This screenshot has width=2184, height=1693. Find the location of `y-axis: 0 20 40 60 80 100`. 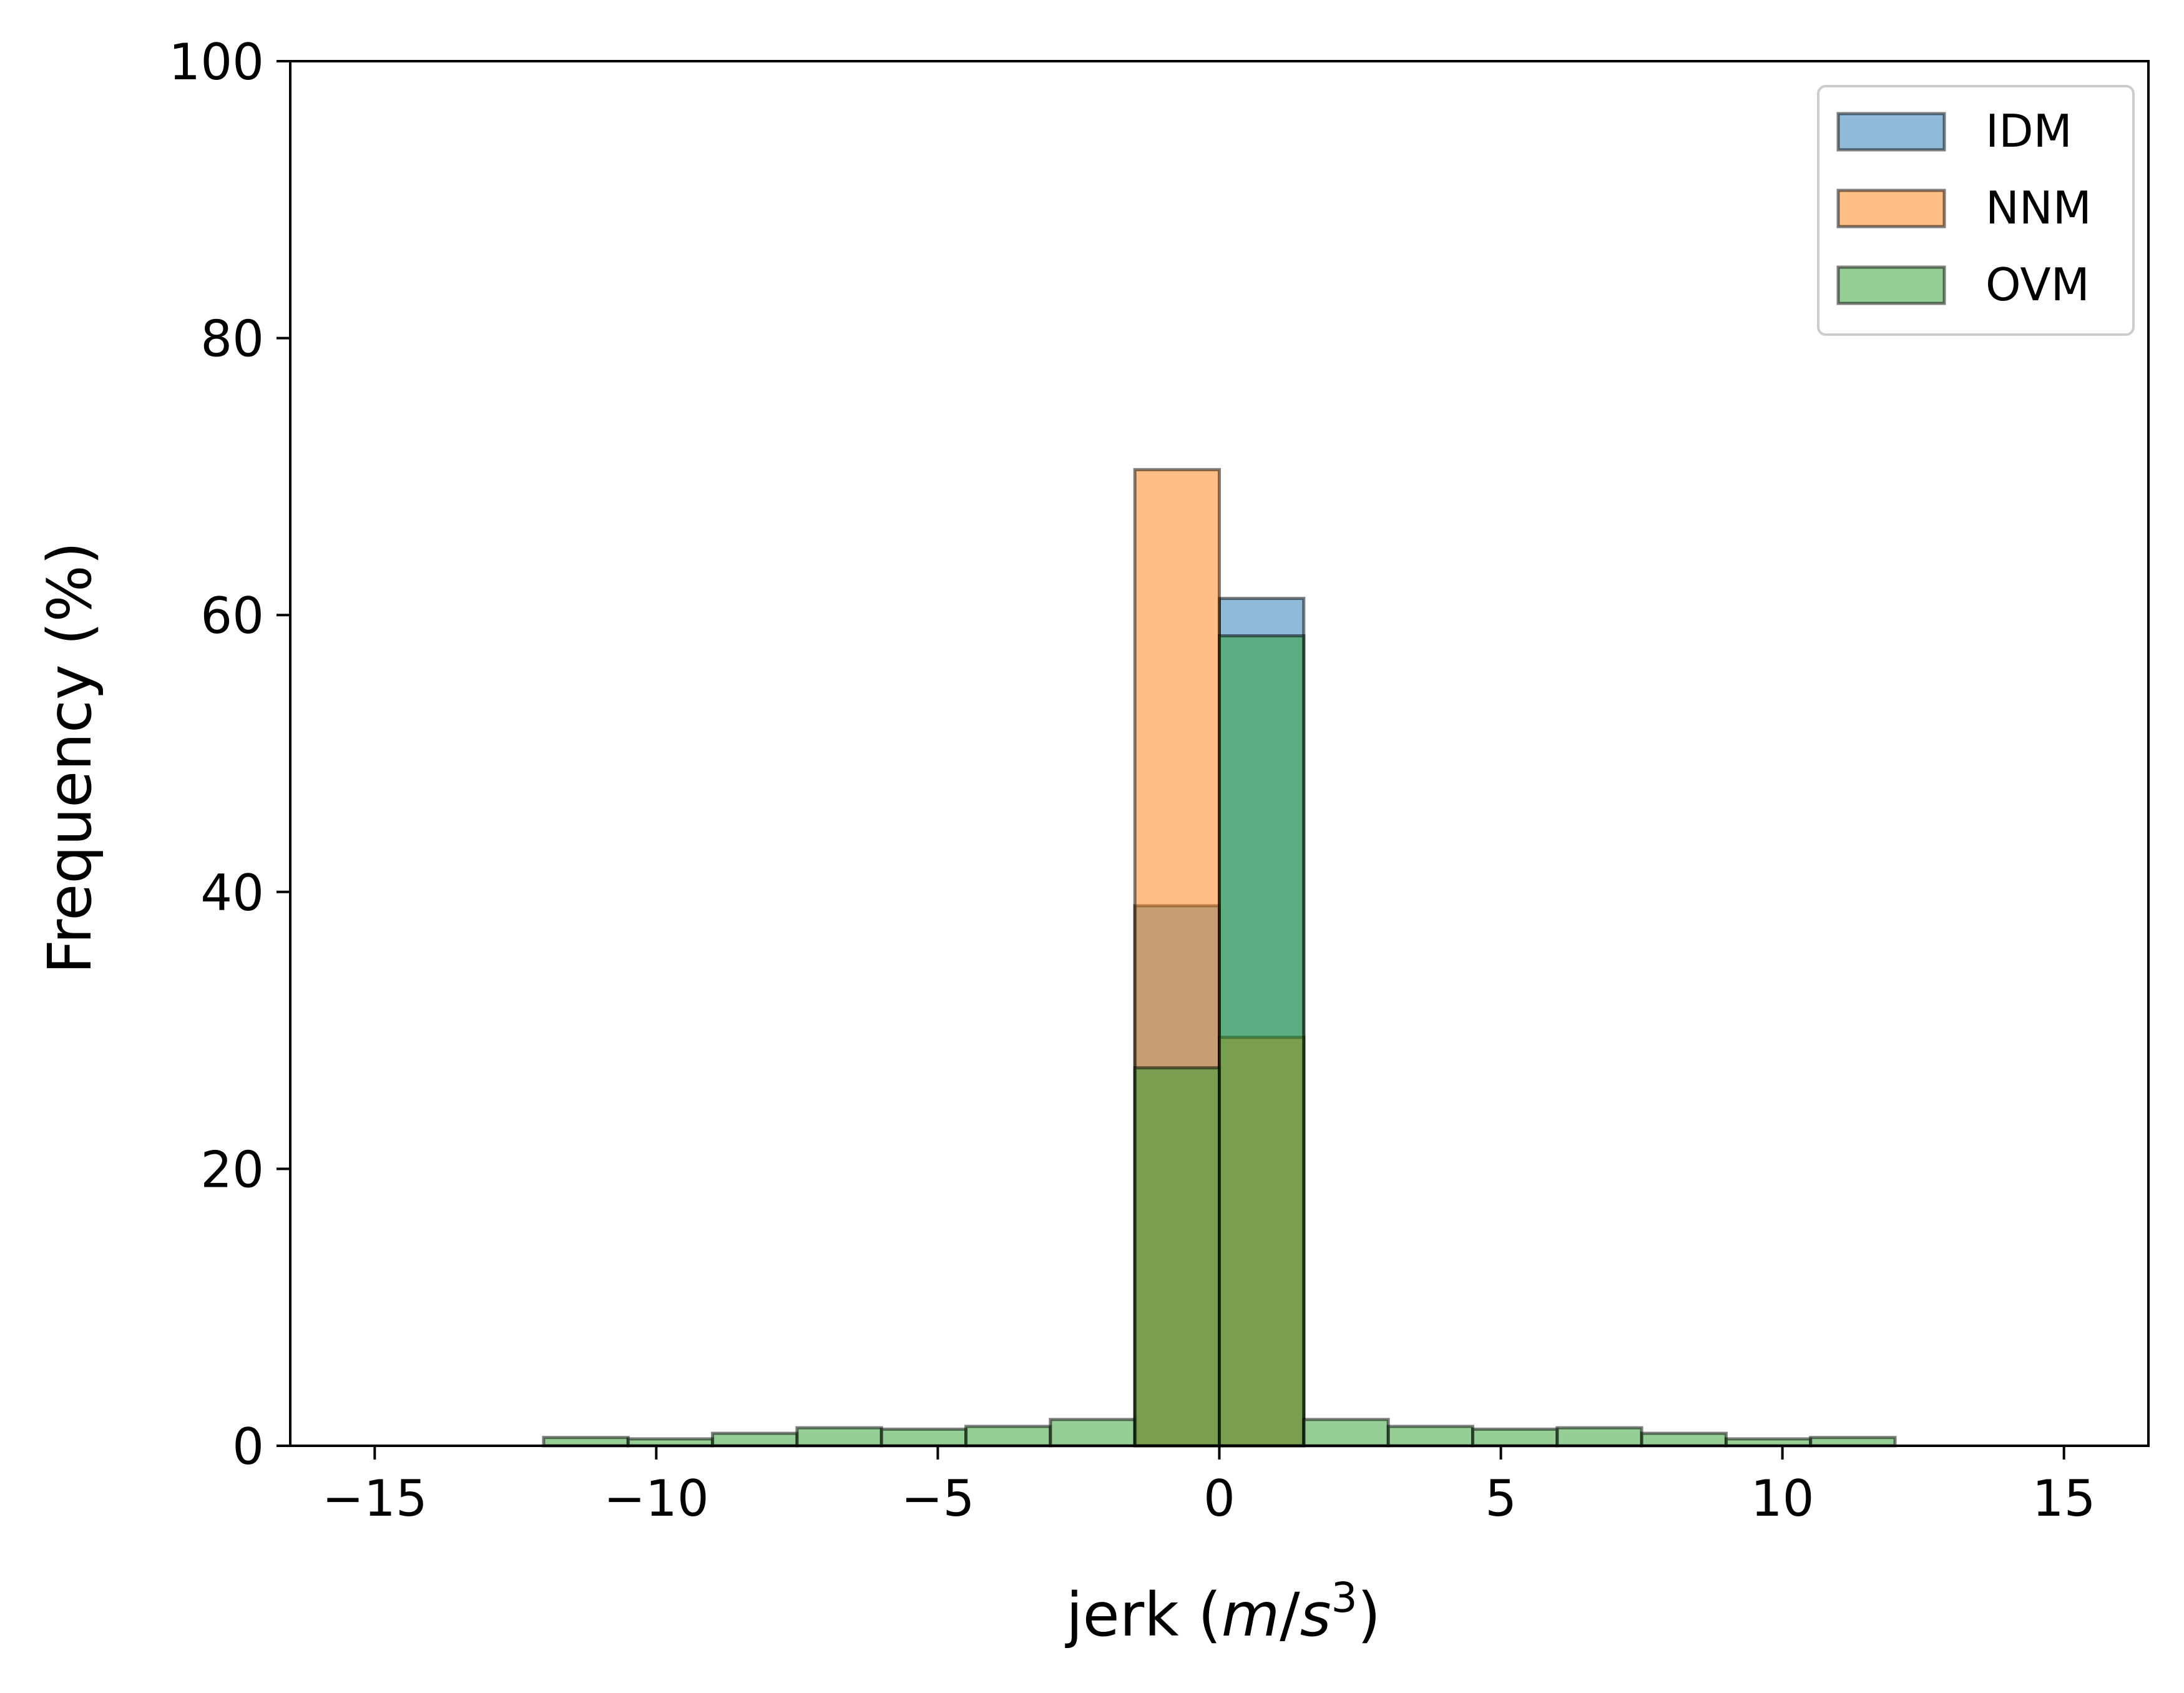

y-axis: 0 20 40 60 80 100 is located at coordinates (229, 755).